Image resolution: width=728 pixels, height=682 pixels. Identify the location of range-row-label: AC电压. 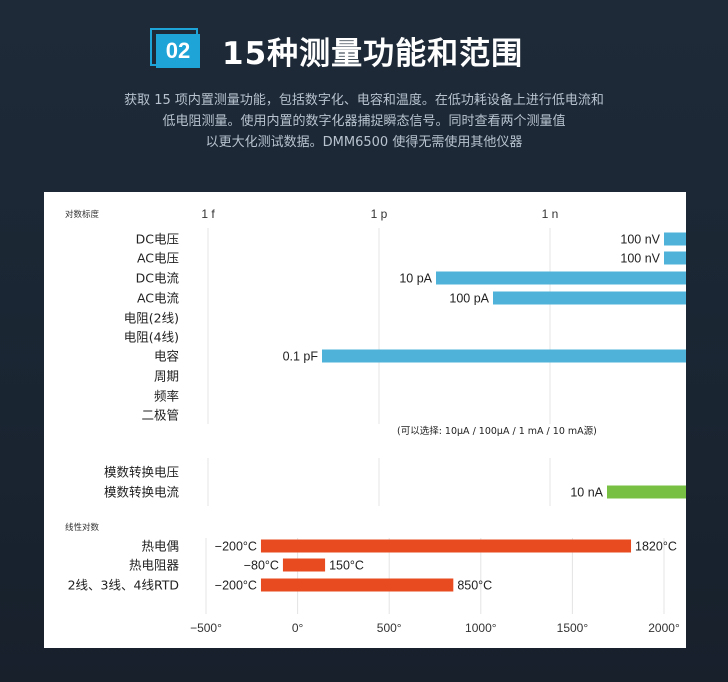
(158, 258).